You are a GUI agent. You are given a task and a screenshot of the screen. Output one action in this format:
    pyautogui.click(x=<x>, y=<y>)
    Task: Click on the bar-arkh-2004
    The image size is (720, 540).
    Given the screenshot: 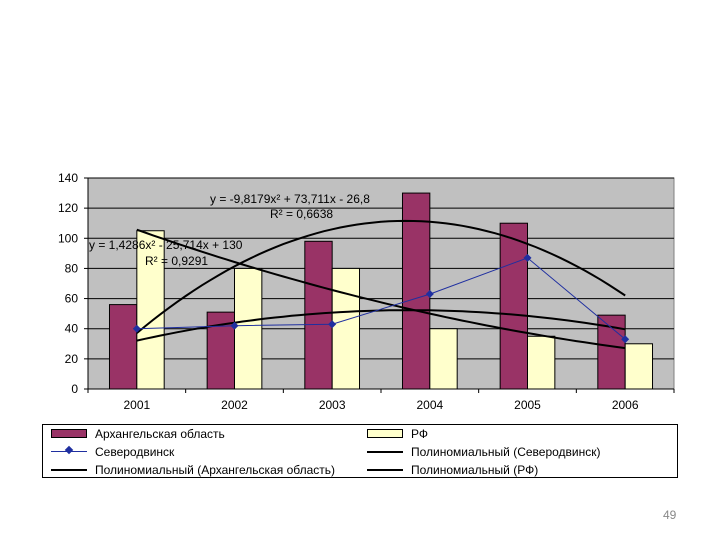 What is the action you would take?
    pyautogui.click(x=416, y=291)
    